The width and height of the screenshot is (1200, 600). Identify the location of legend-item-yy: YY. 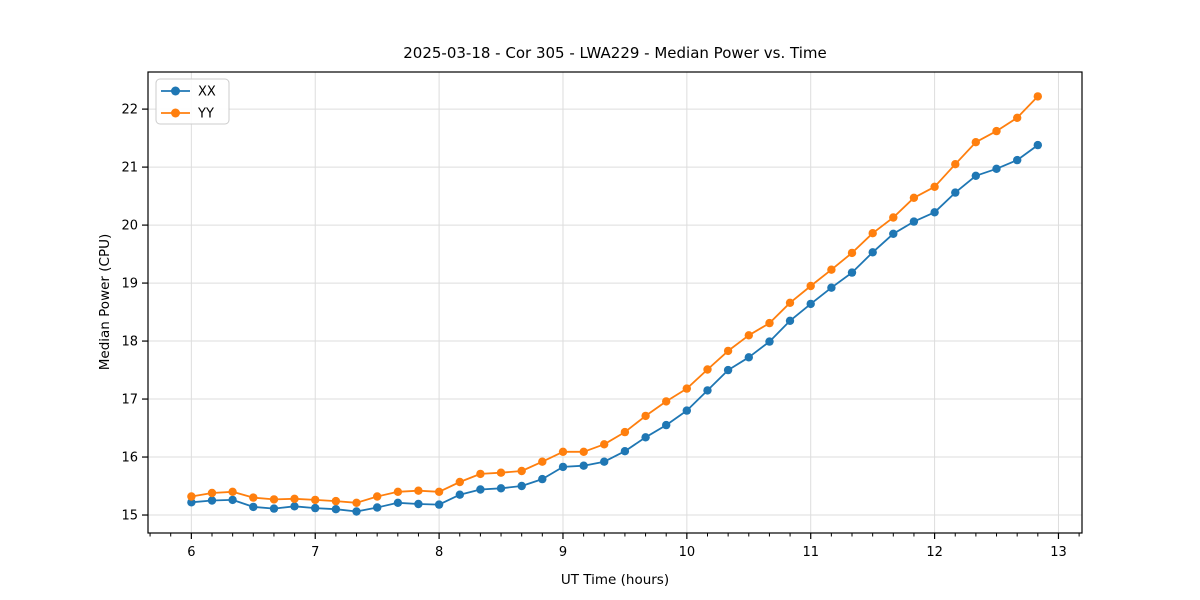
(187, 114).